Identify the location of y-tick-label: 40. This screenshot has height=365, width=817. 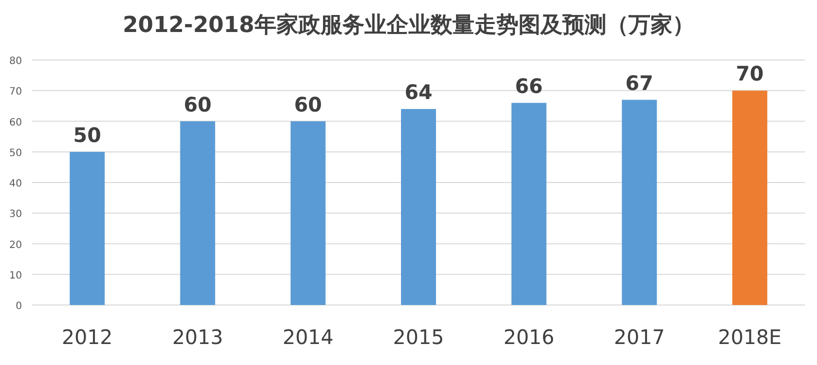
(15, 184).